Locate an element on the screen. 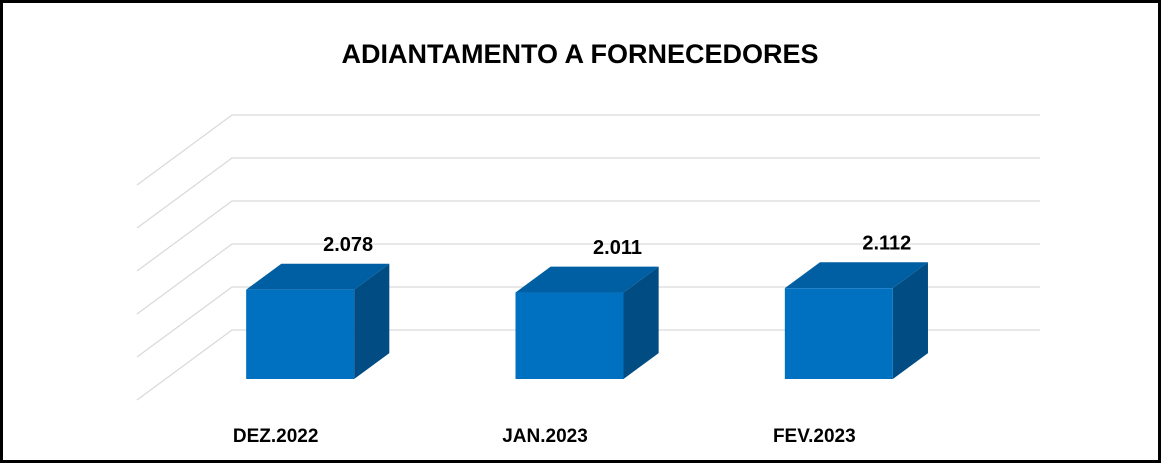  data-label: 2.078 is located at coordinates (348, 245).